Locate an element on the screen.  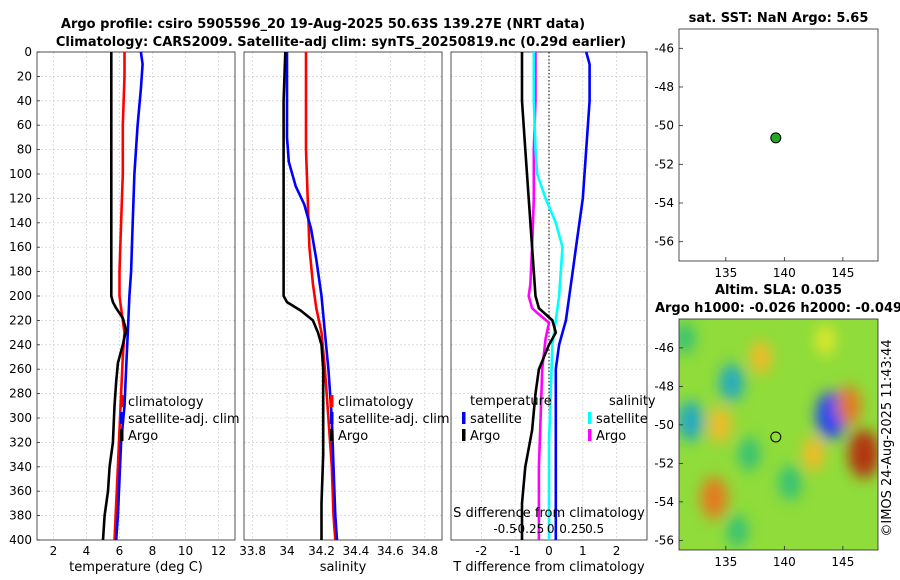
y-tick-label: 140 is located at coordinates (20, 223).